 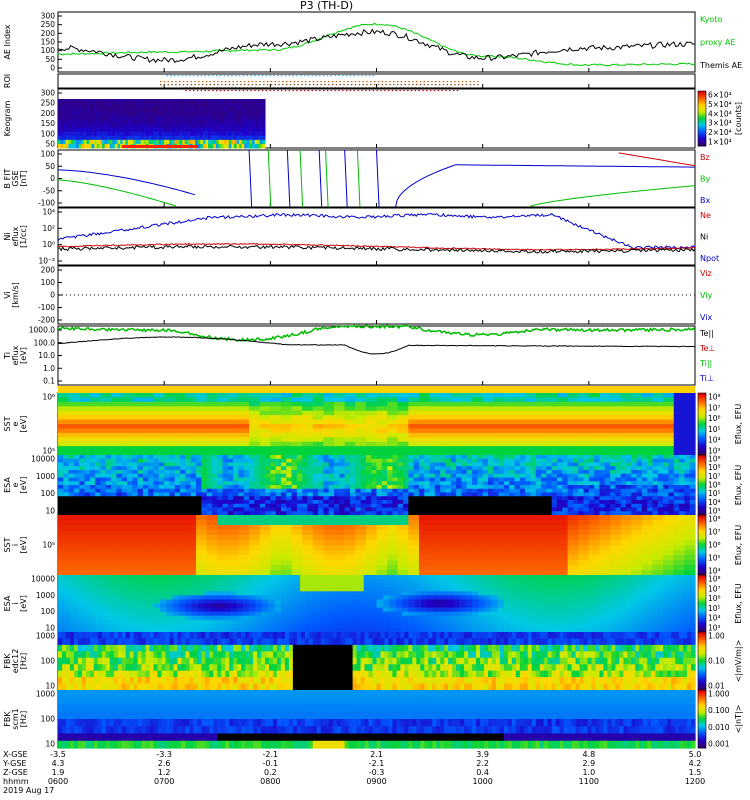 What do you see at coordinates (714, 519) in the screenshot?
I see `colorbar-tick: 10⁸` at bounding box center [714, 519].